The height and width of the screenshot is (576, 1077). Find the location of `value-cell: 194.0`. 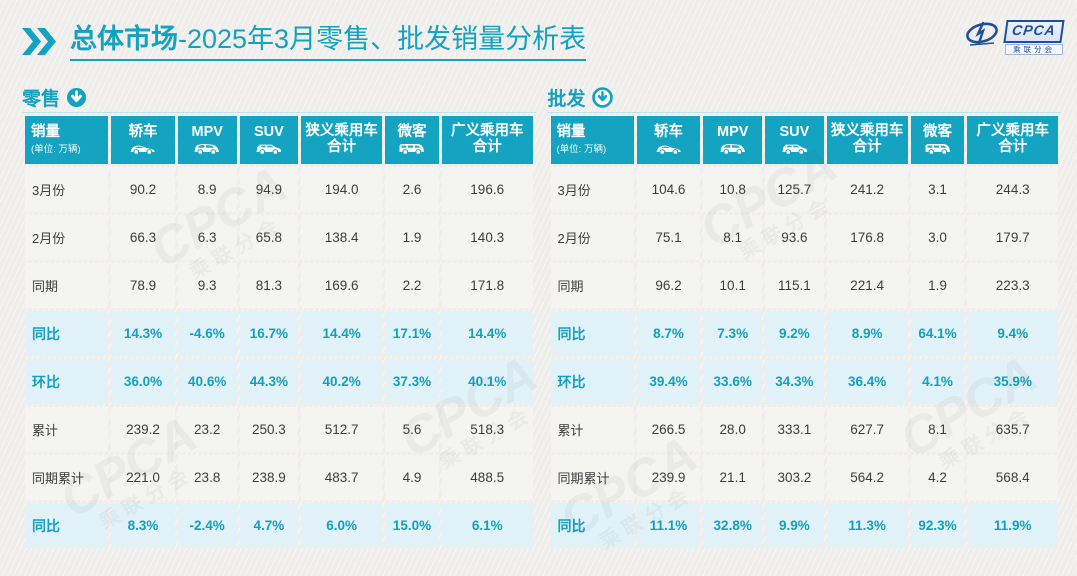

value-cell: 194.0 is located at coordinates (342, 190).